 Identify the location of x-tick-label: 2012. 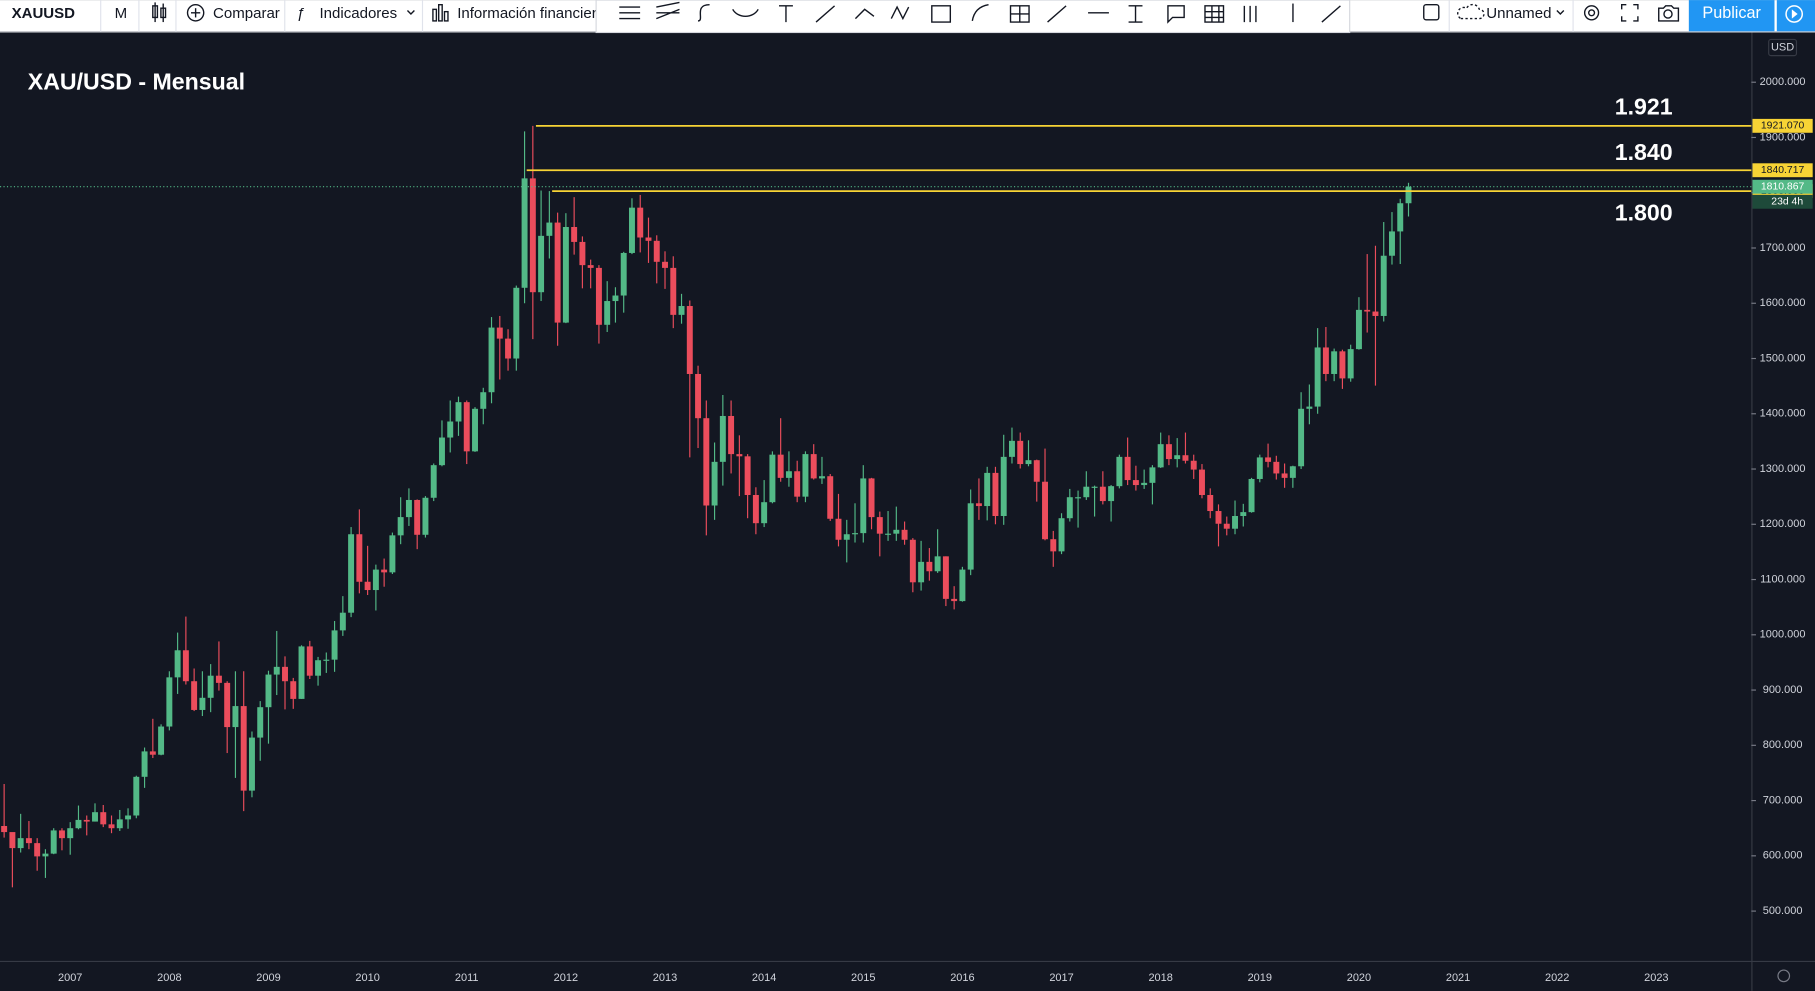
(566, 978).